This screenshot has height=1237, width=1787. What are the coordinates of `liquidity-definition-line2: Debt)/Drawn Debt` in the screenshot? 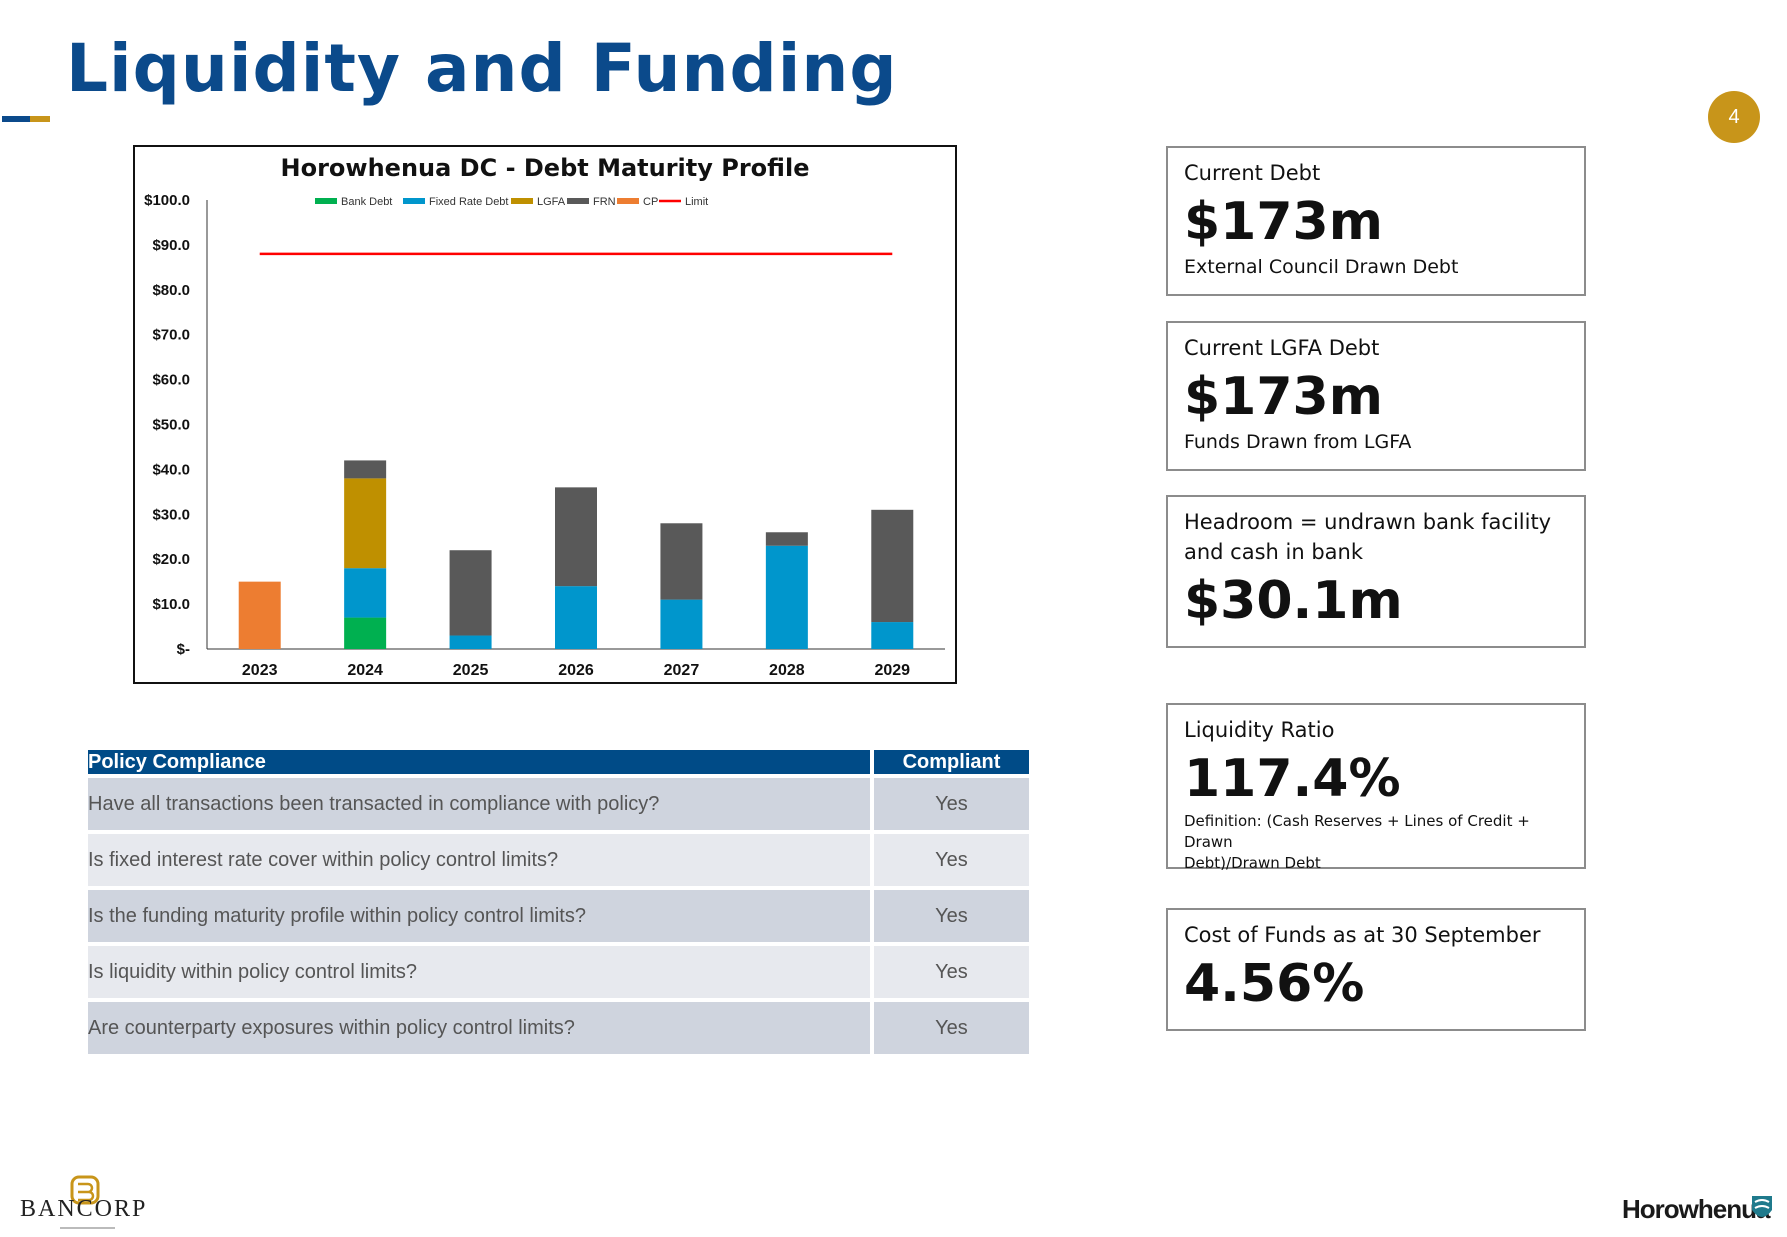 It's located at (1252, 863).